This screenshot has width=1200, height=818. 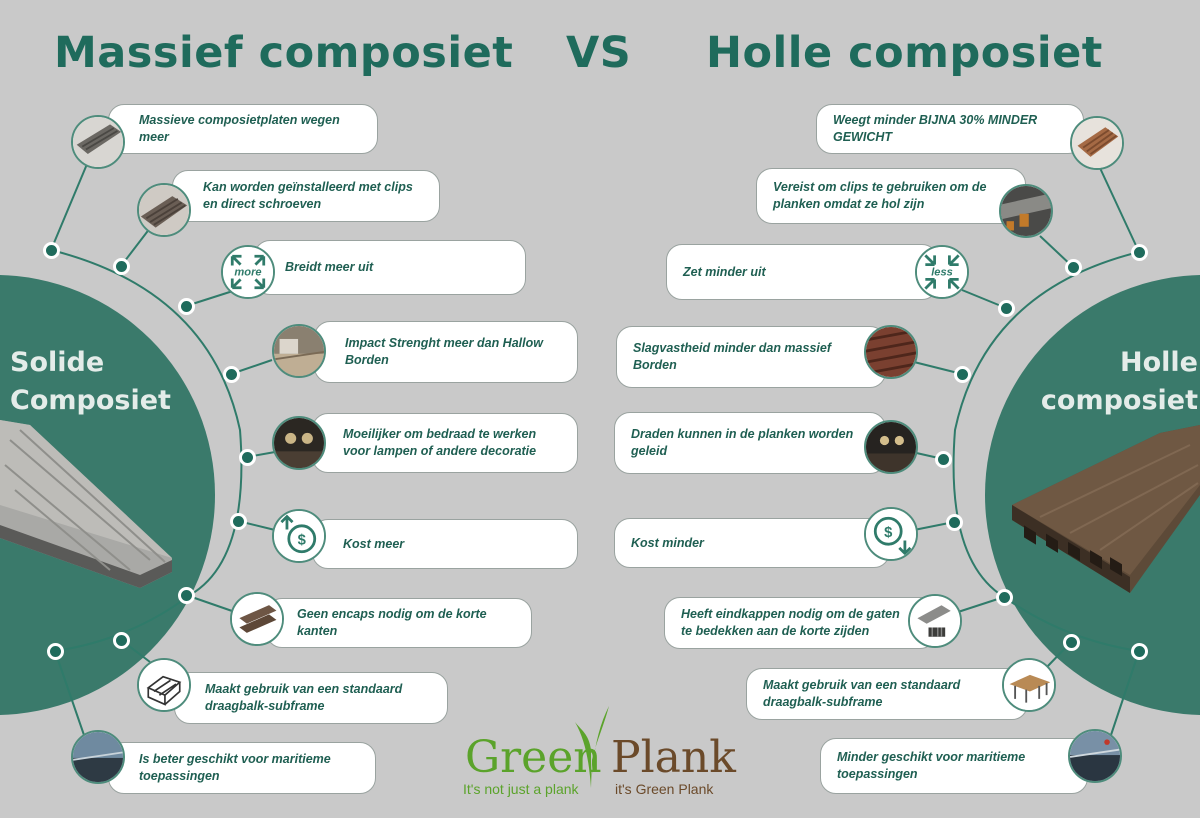 What do you see at coordinates (284, 53) in the screenshot?
I see `solid-composite-title: Massief composiet` at bounding box center [284, 53].